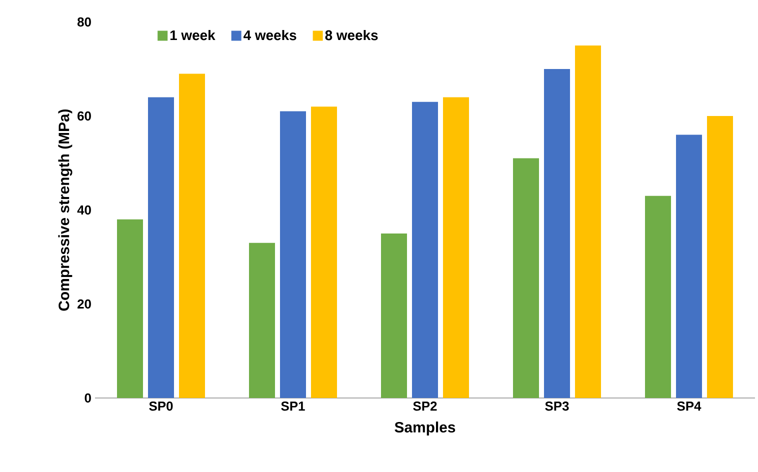  I want to click on y-axis-title: Compressive strength (MPa), so click(65, 210).